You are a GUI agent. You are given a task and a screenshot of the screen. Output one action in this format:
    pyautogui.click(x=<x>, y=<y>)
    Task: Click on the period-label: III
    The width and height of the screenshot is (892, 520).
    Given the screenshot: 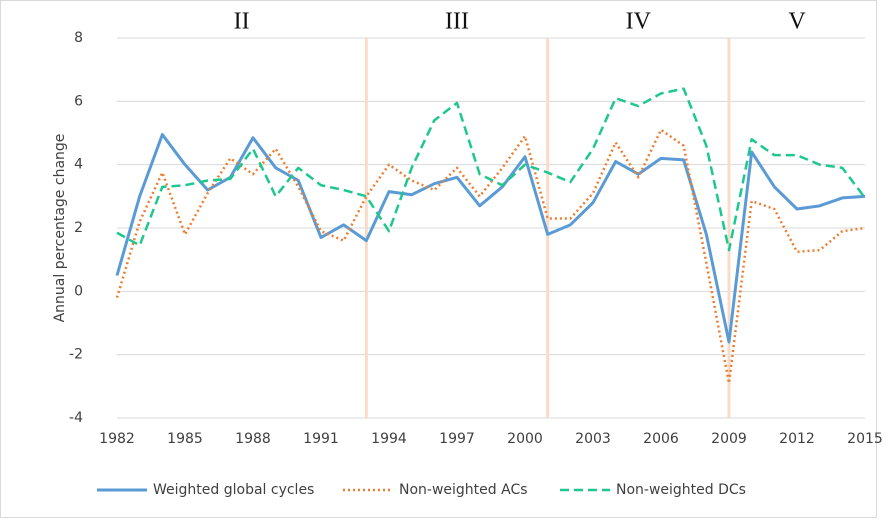 What is the action you would take?
    pyautogui.click(x=457, y=22)
    